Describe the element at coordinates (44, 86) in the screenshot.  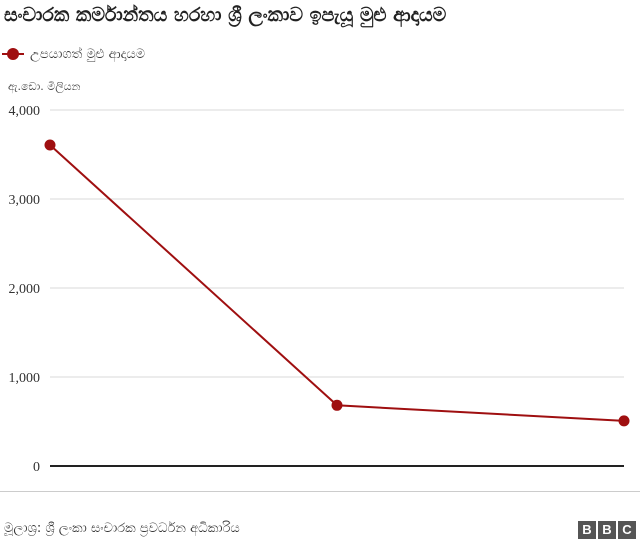
I see `y-axis-unit-label: ඇ.ඩො. මිලියන` at that location.